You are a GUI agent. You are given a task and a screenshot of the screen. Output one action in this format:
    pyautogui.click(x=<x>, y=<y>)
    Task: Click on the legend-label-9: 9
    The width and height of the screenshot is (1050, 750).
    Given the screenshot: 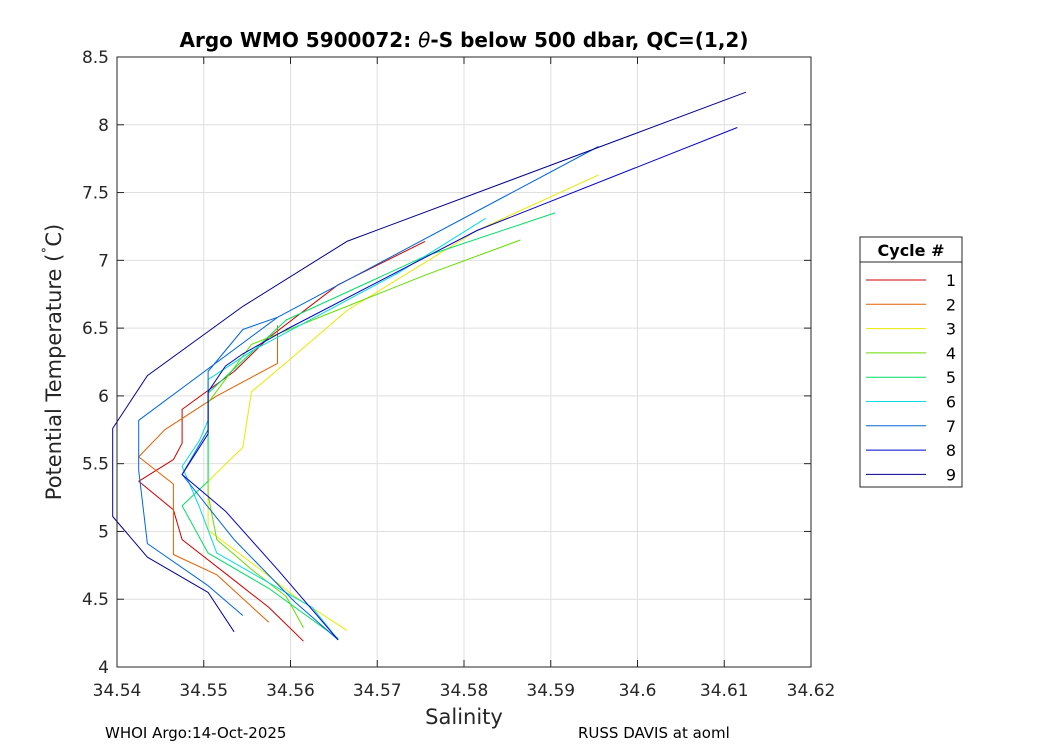 What is the action you would take?
    pyautogui.click(x=951, y=474)
    